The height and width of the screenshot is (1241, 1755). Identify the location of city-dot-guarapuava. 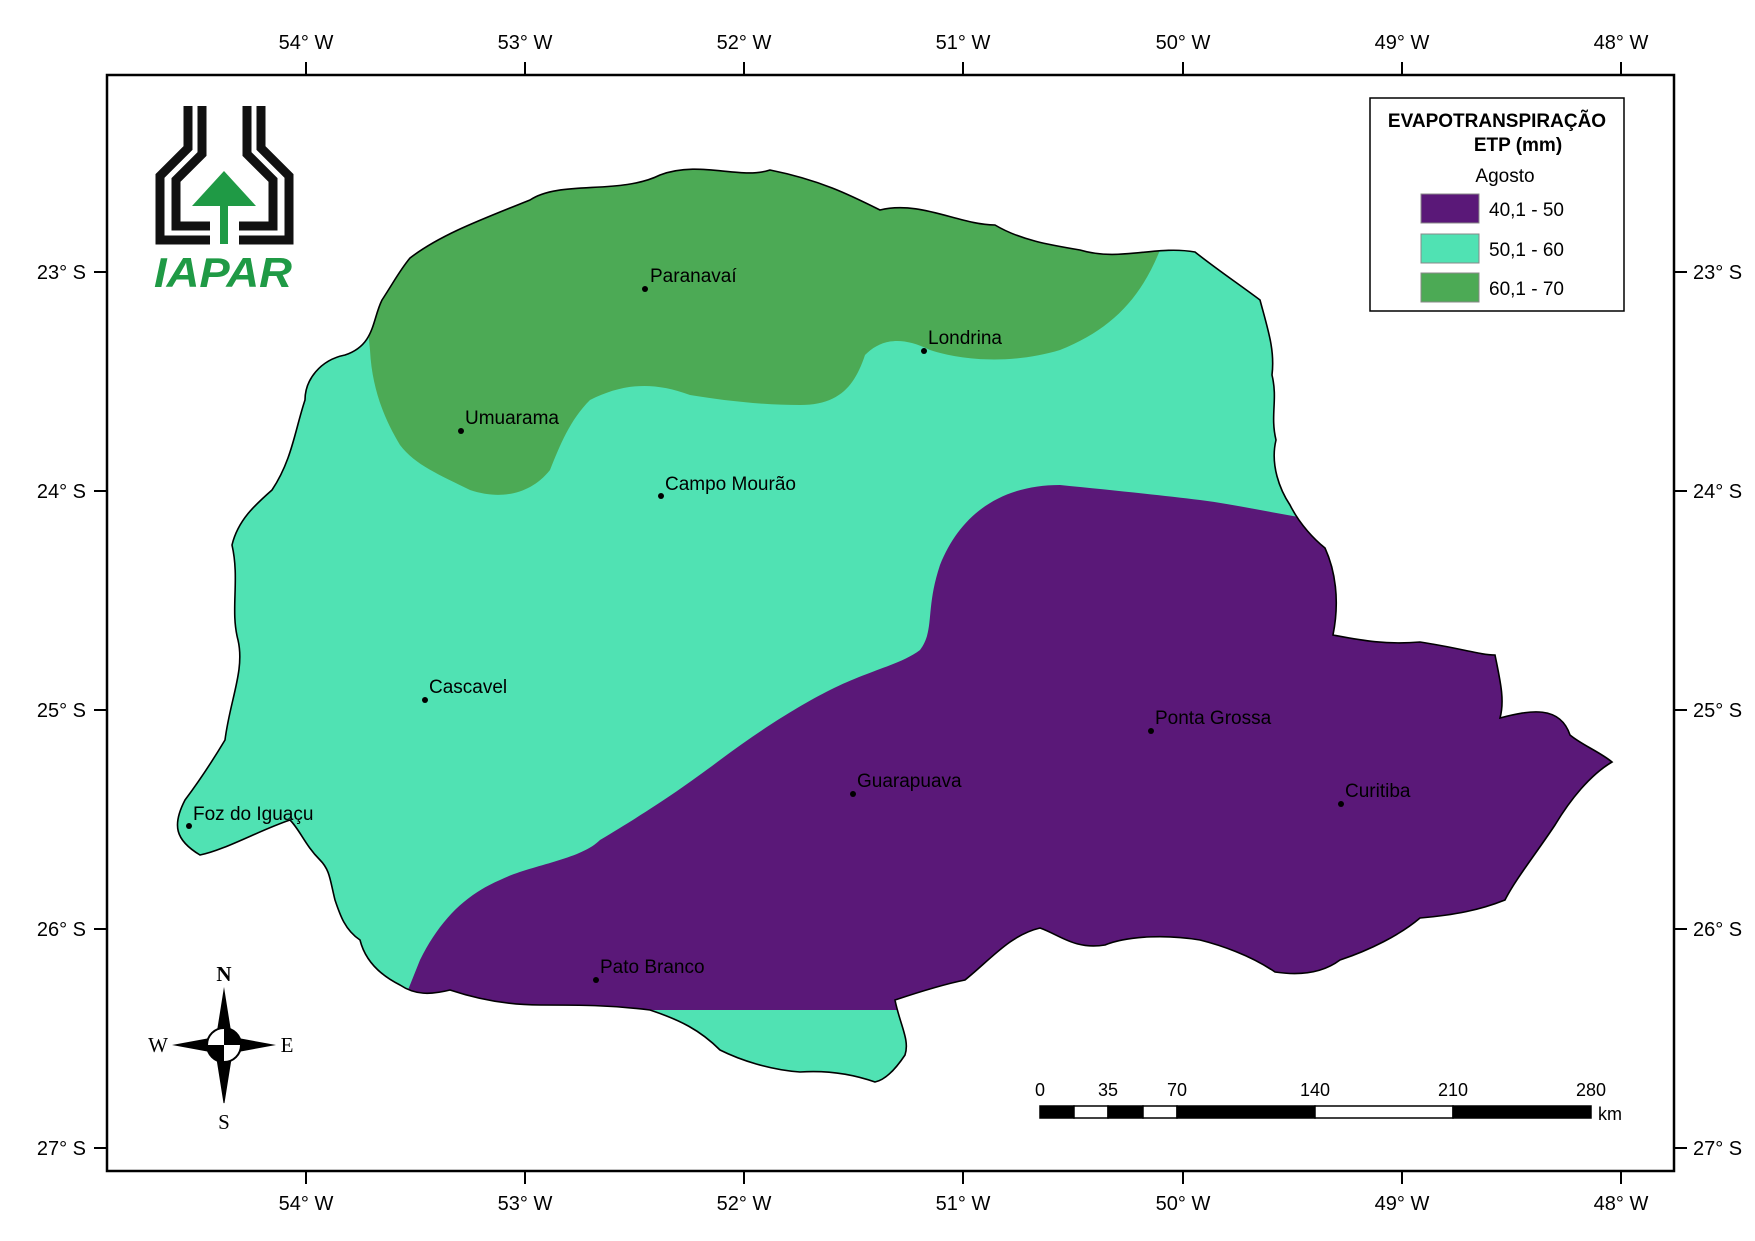
(853, 794).